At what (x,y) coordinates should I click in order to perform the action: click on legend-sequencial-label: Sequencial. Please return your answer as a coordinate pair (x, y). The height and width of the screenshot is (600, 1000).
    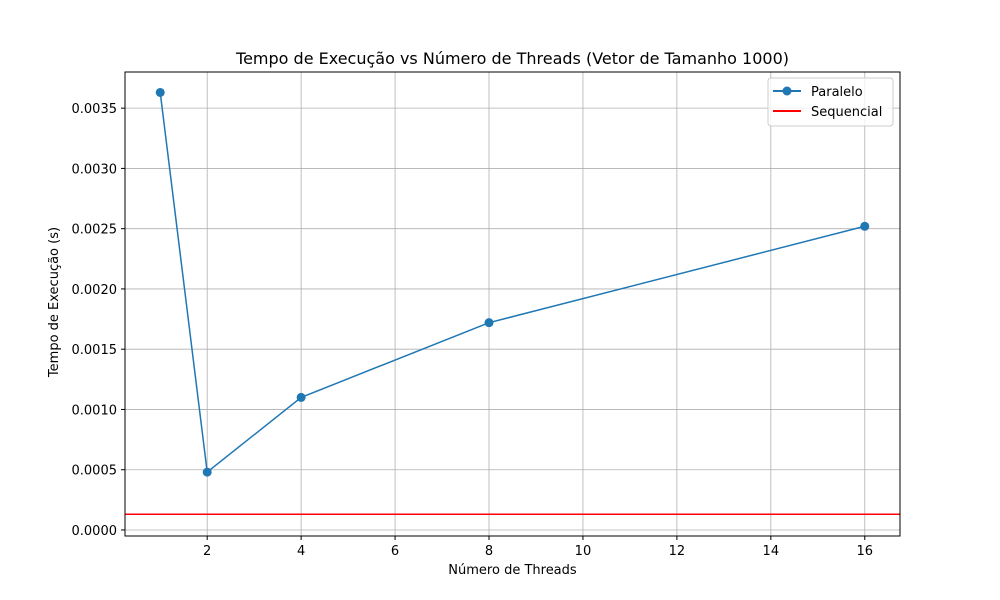
    Looking at the image, I should click on (846, 112).